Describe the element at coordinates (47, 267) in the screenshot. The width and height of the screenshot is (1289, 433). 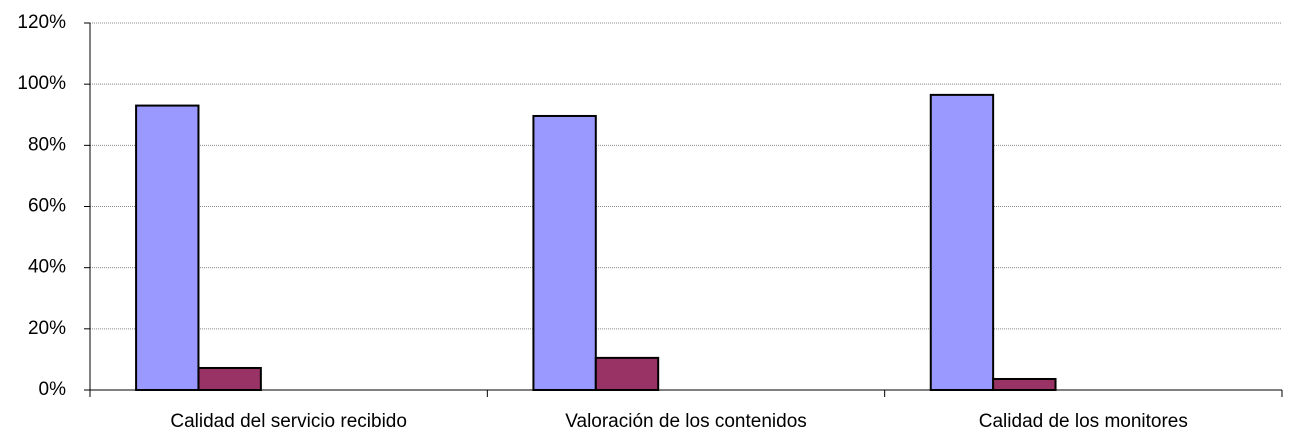
I see `y-tick-label: 40%` at that location.